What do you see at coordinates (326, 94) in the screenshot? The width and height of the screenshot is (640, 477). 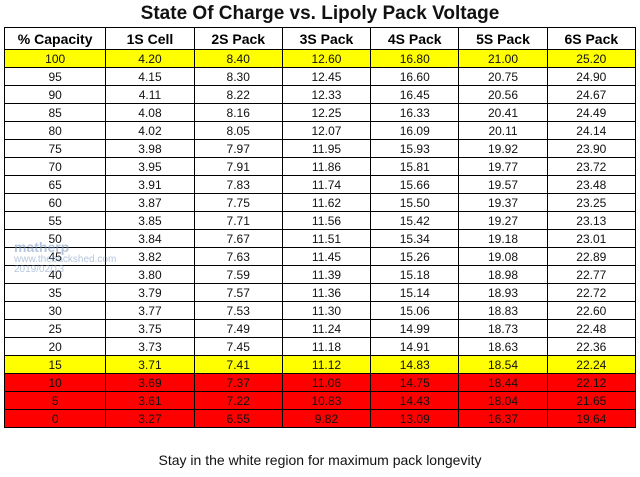 I see `cell-3s: 12.33` at bounding box center [326, 94].